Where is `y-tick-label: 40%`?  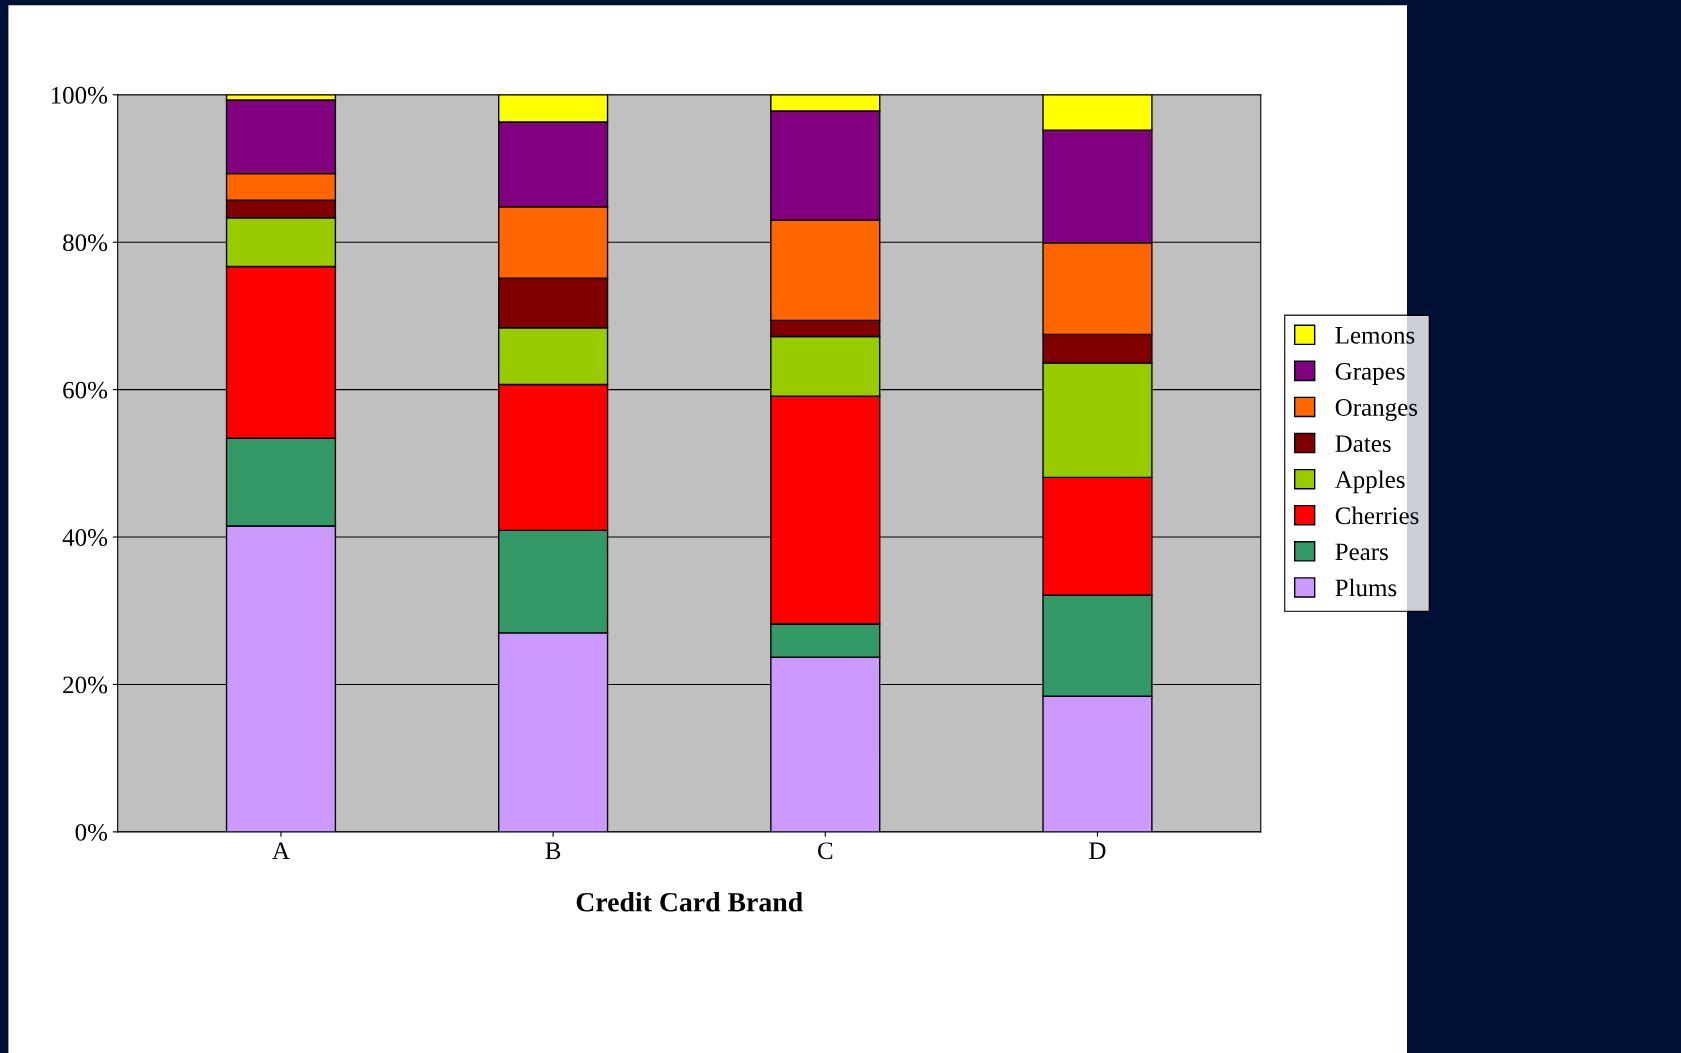 y-tick-label: 40% is located at coordinates (85, 538).